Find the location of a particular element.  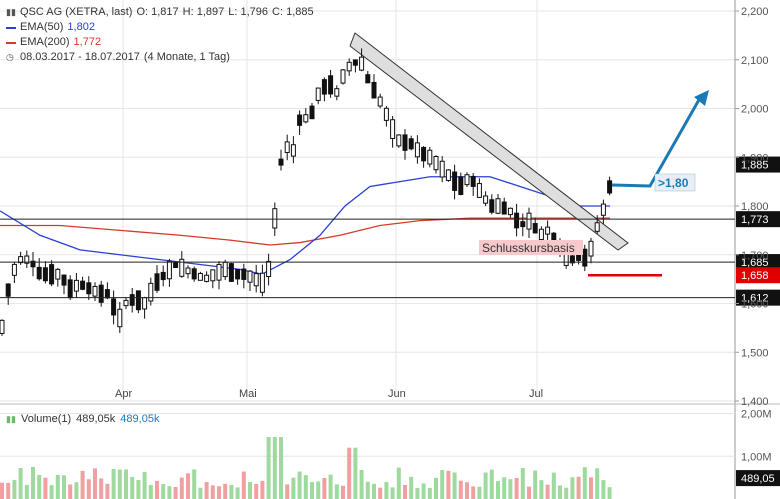

support-price-tag is located at coordinates (758, 275).